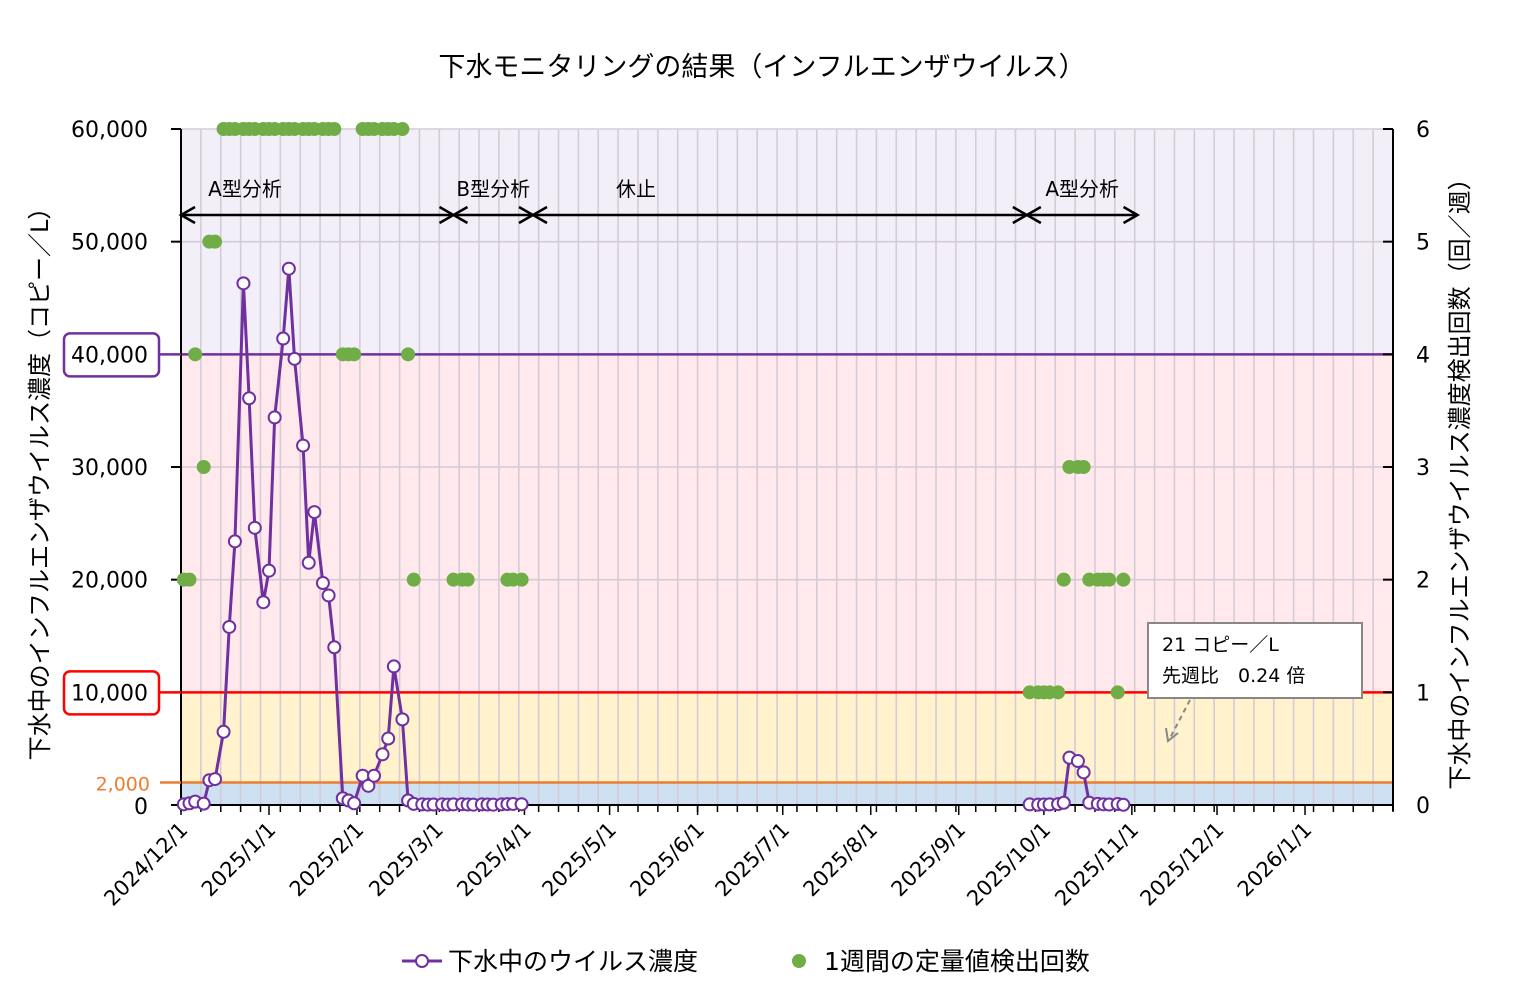 This screenshot has height=995, width=1524. Describe the element at coordinates (109, 581) in the screenshot. I see `y-left-tick-label: 20,000` at that location.